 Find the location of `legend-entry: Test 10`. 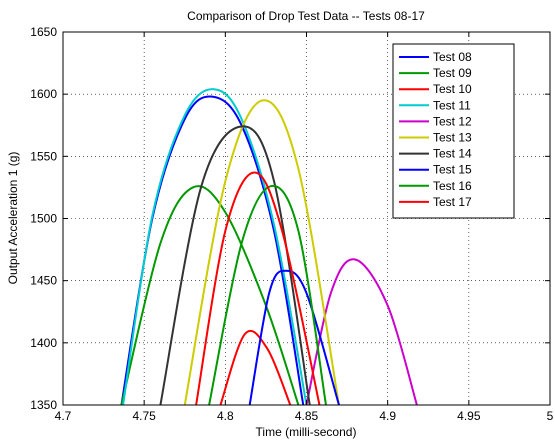

legend-entry: Test 10 is located at coordinates (452, 89).